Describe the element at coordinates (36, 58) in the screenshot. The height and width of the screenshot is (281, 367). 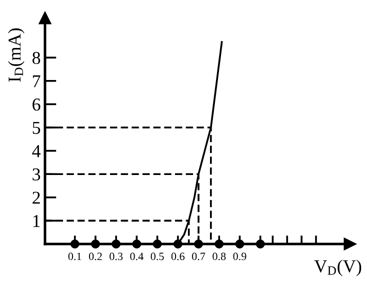
I see `y-tick-label: 8` at that location.